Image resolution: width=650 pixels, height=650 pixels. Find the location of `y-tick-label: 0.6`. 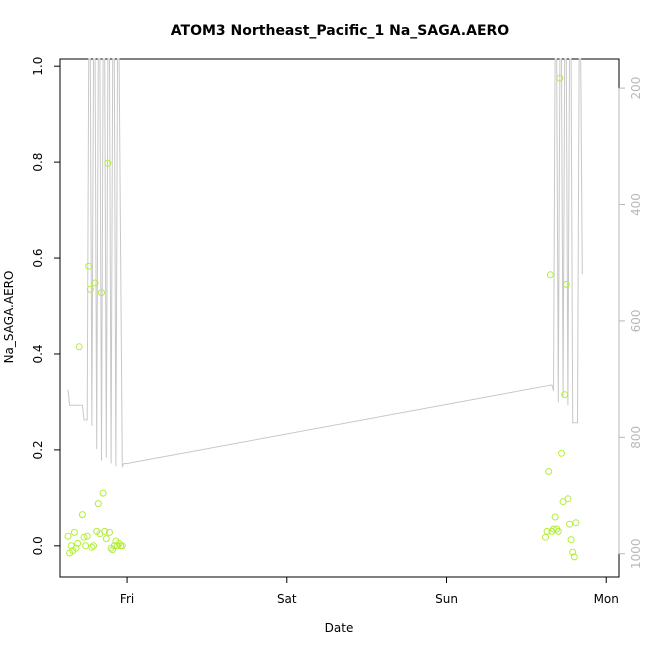

y-tick-label: 0.6 is located at coordinates (38, 257).